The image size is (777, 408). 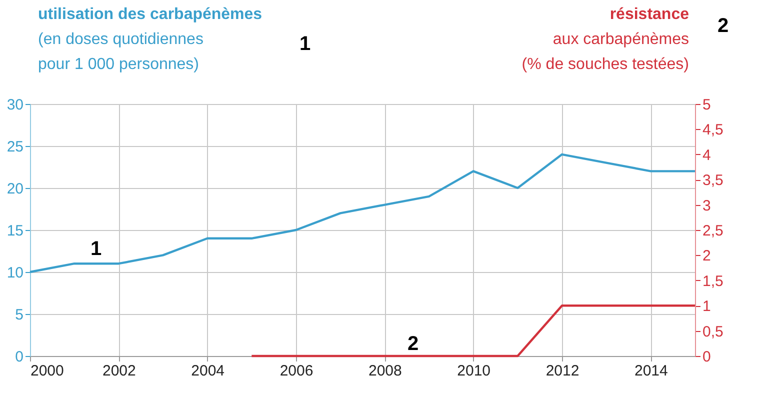 I want to click on y2-tick-label: 5, so click(x=706, y=105).